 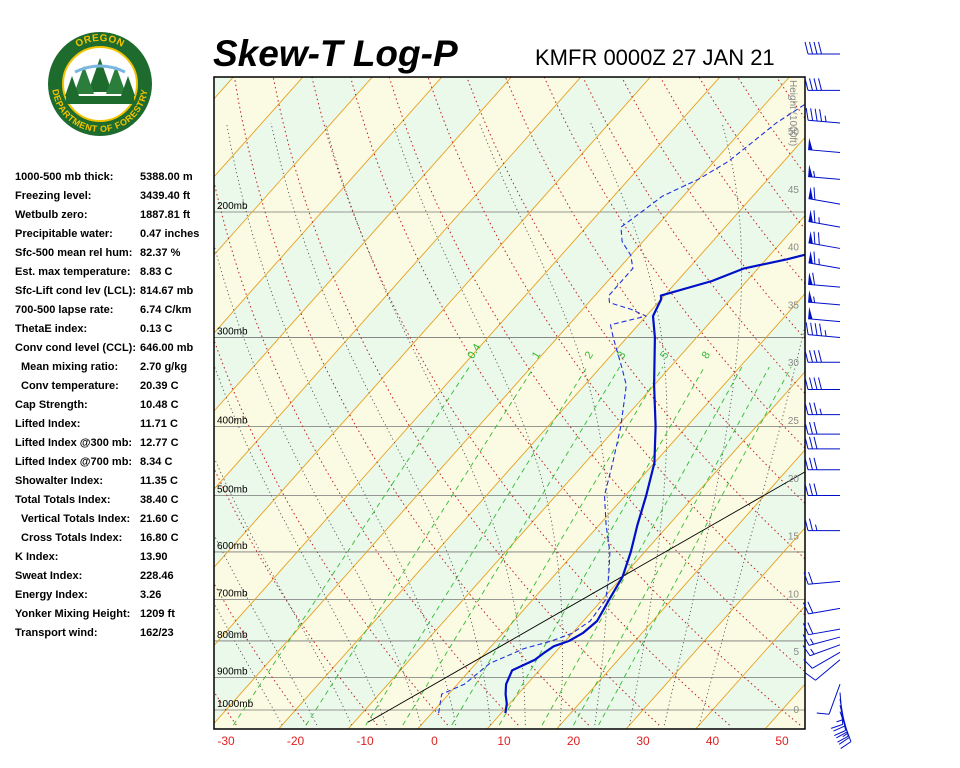 I want to click on height-tick-label: 25, so click(x=794, y=421).